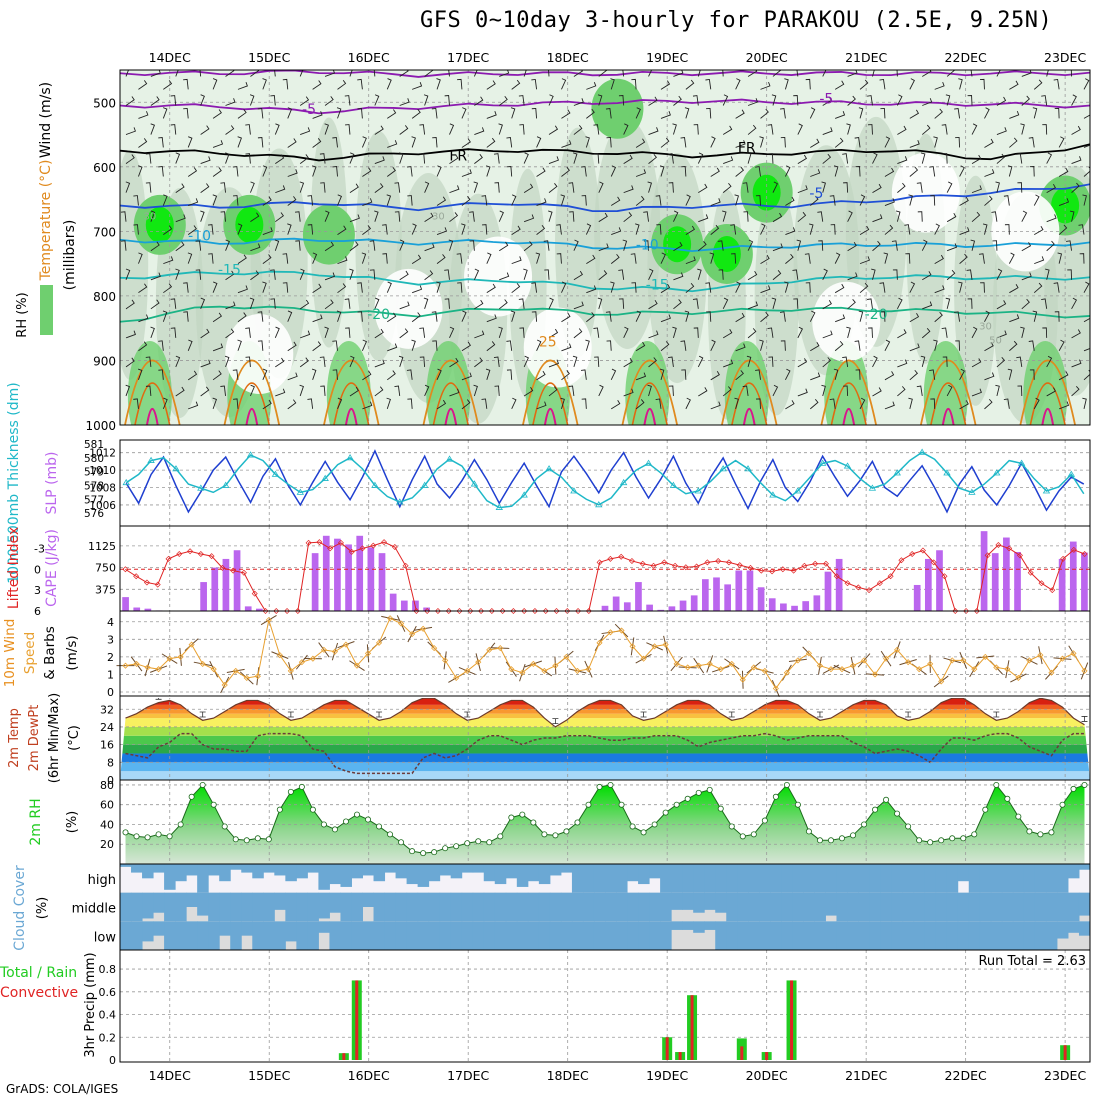  Describe the element at coordinates (605, 758) in the screenshot. I see `temp-band` at that location.